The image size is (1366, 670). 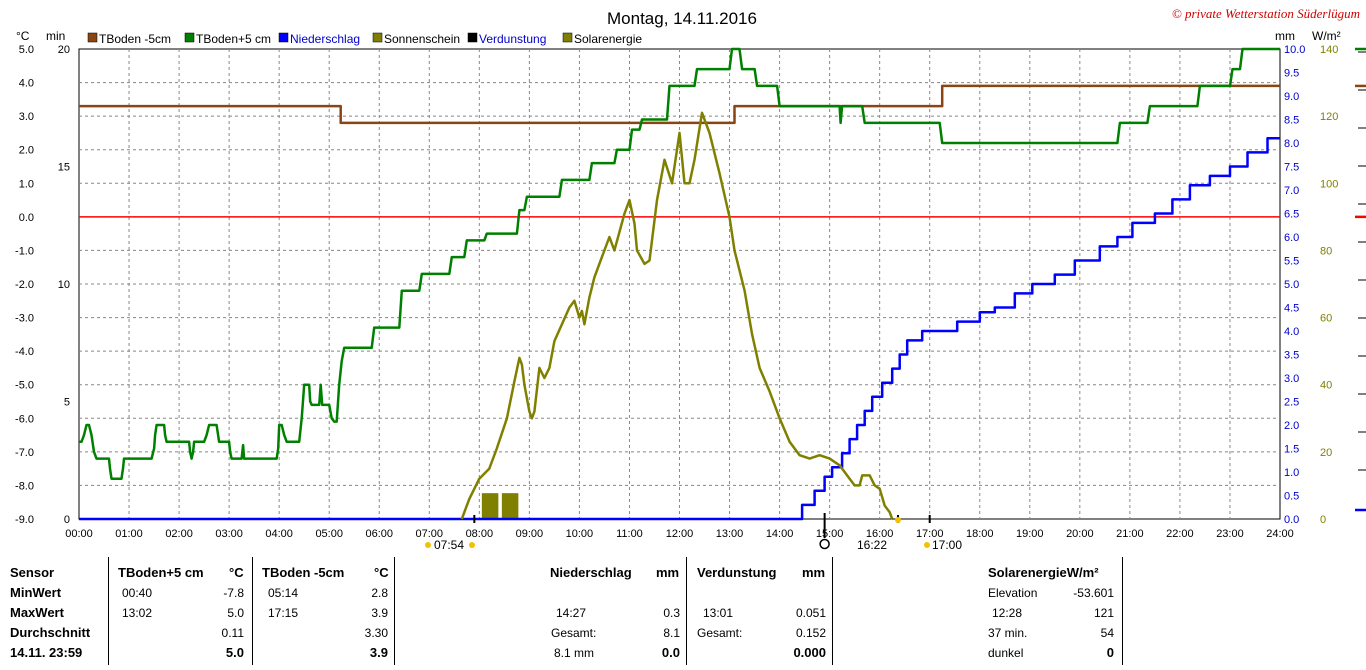 I want to click on t5-header: TBoden+5 cm, so click(x=161, y=572).